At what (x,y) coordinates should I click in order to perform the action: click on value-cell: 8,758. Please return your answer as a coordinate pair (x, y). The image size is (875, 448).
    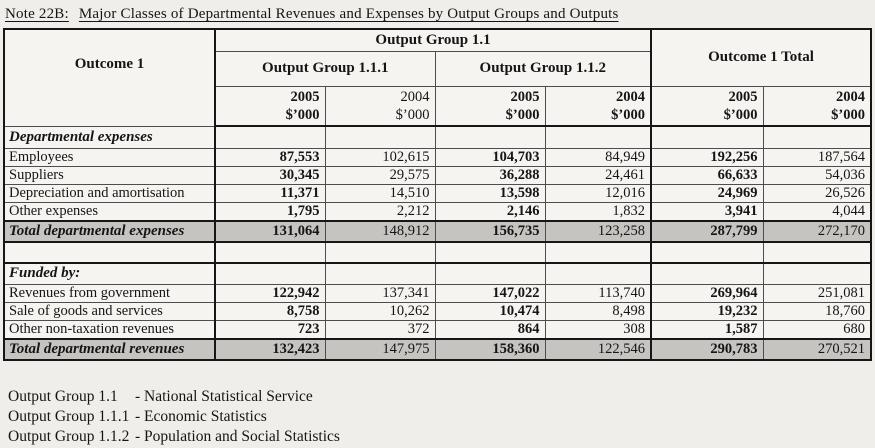
    Looking at the image, I should click on (270, 311).